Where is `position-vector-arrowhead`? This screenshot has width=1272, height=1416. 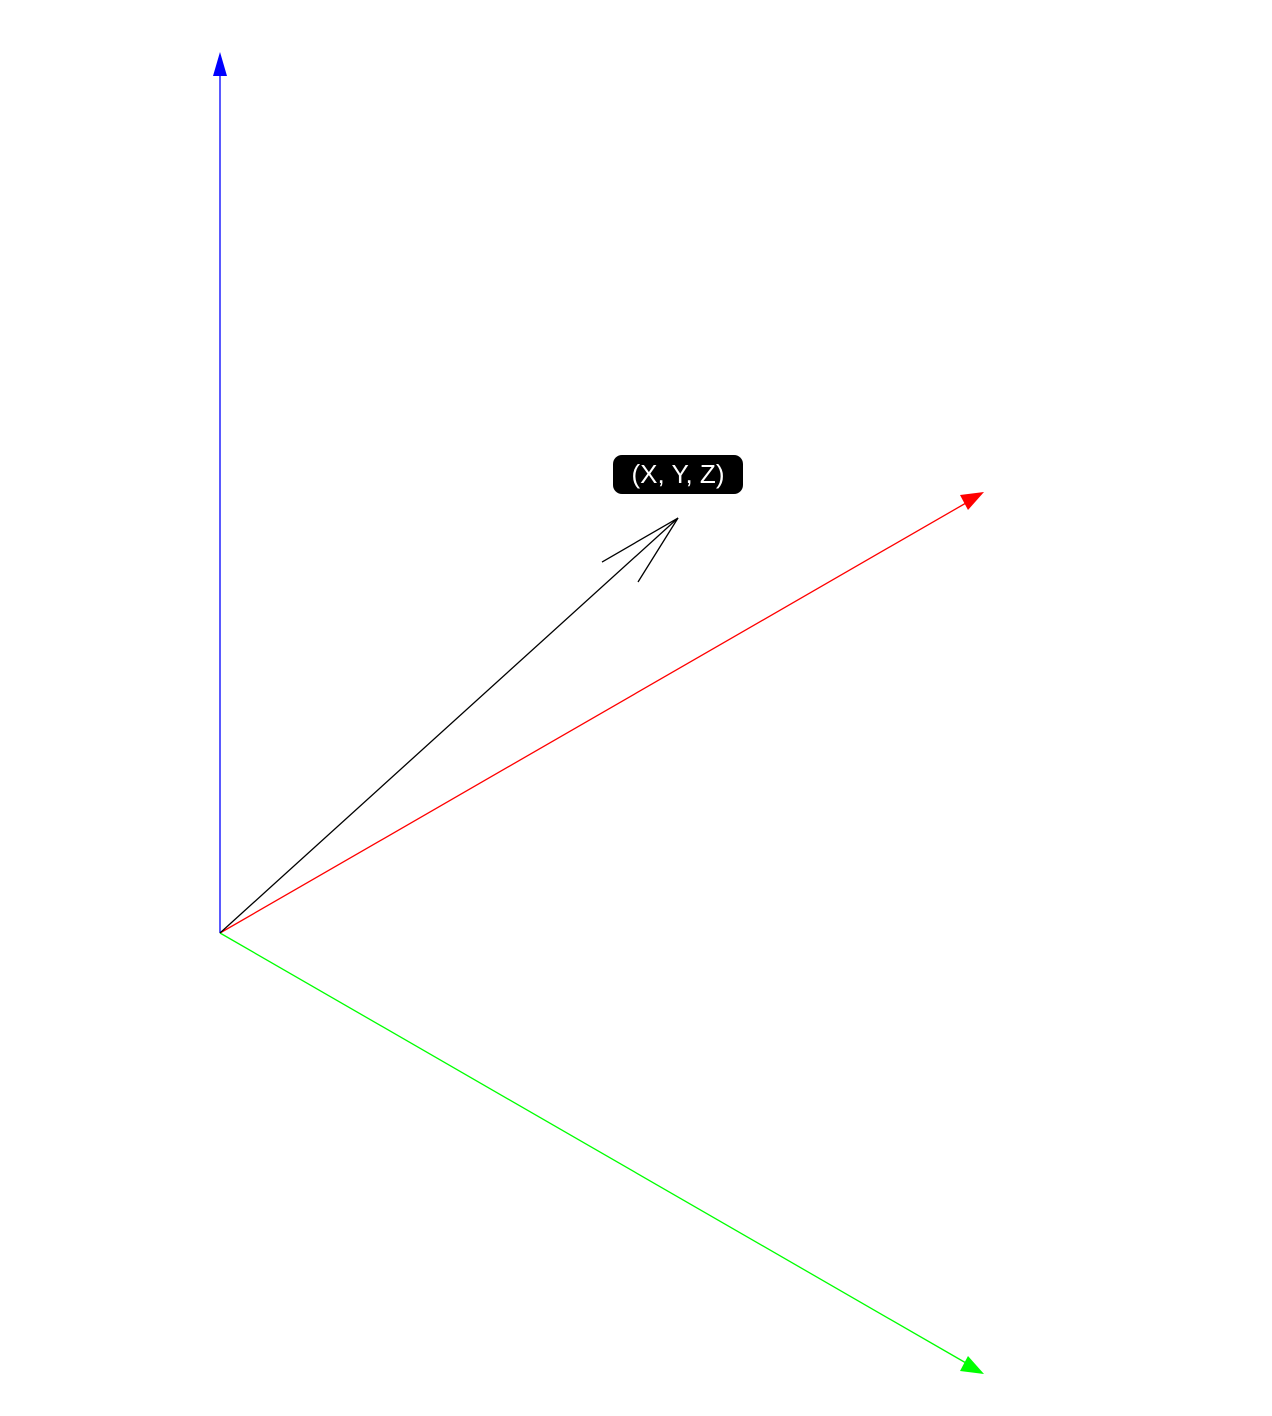 position-vector-arrowhead is located at coordinates (640, 550).